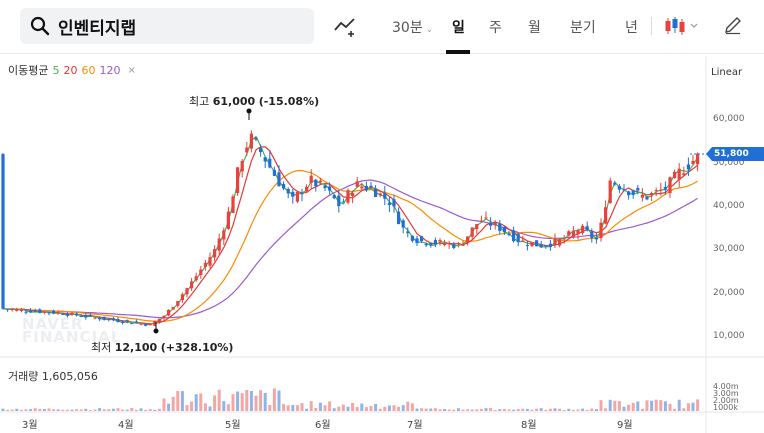  I want to click on stock-search-box: 인벤티지랩, so click(167, 26).